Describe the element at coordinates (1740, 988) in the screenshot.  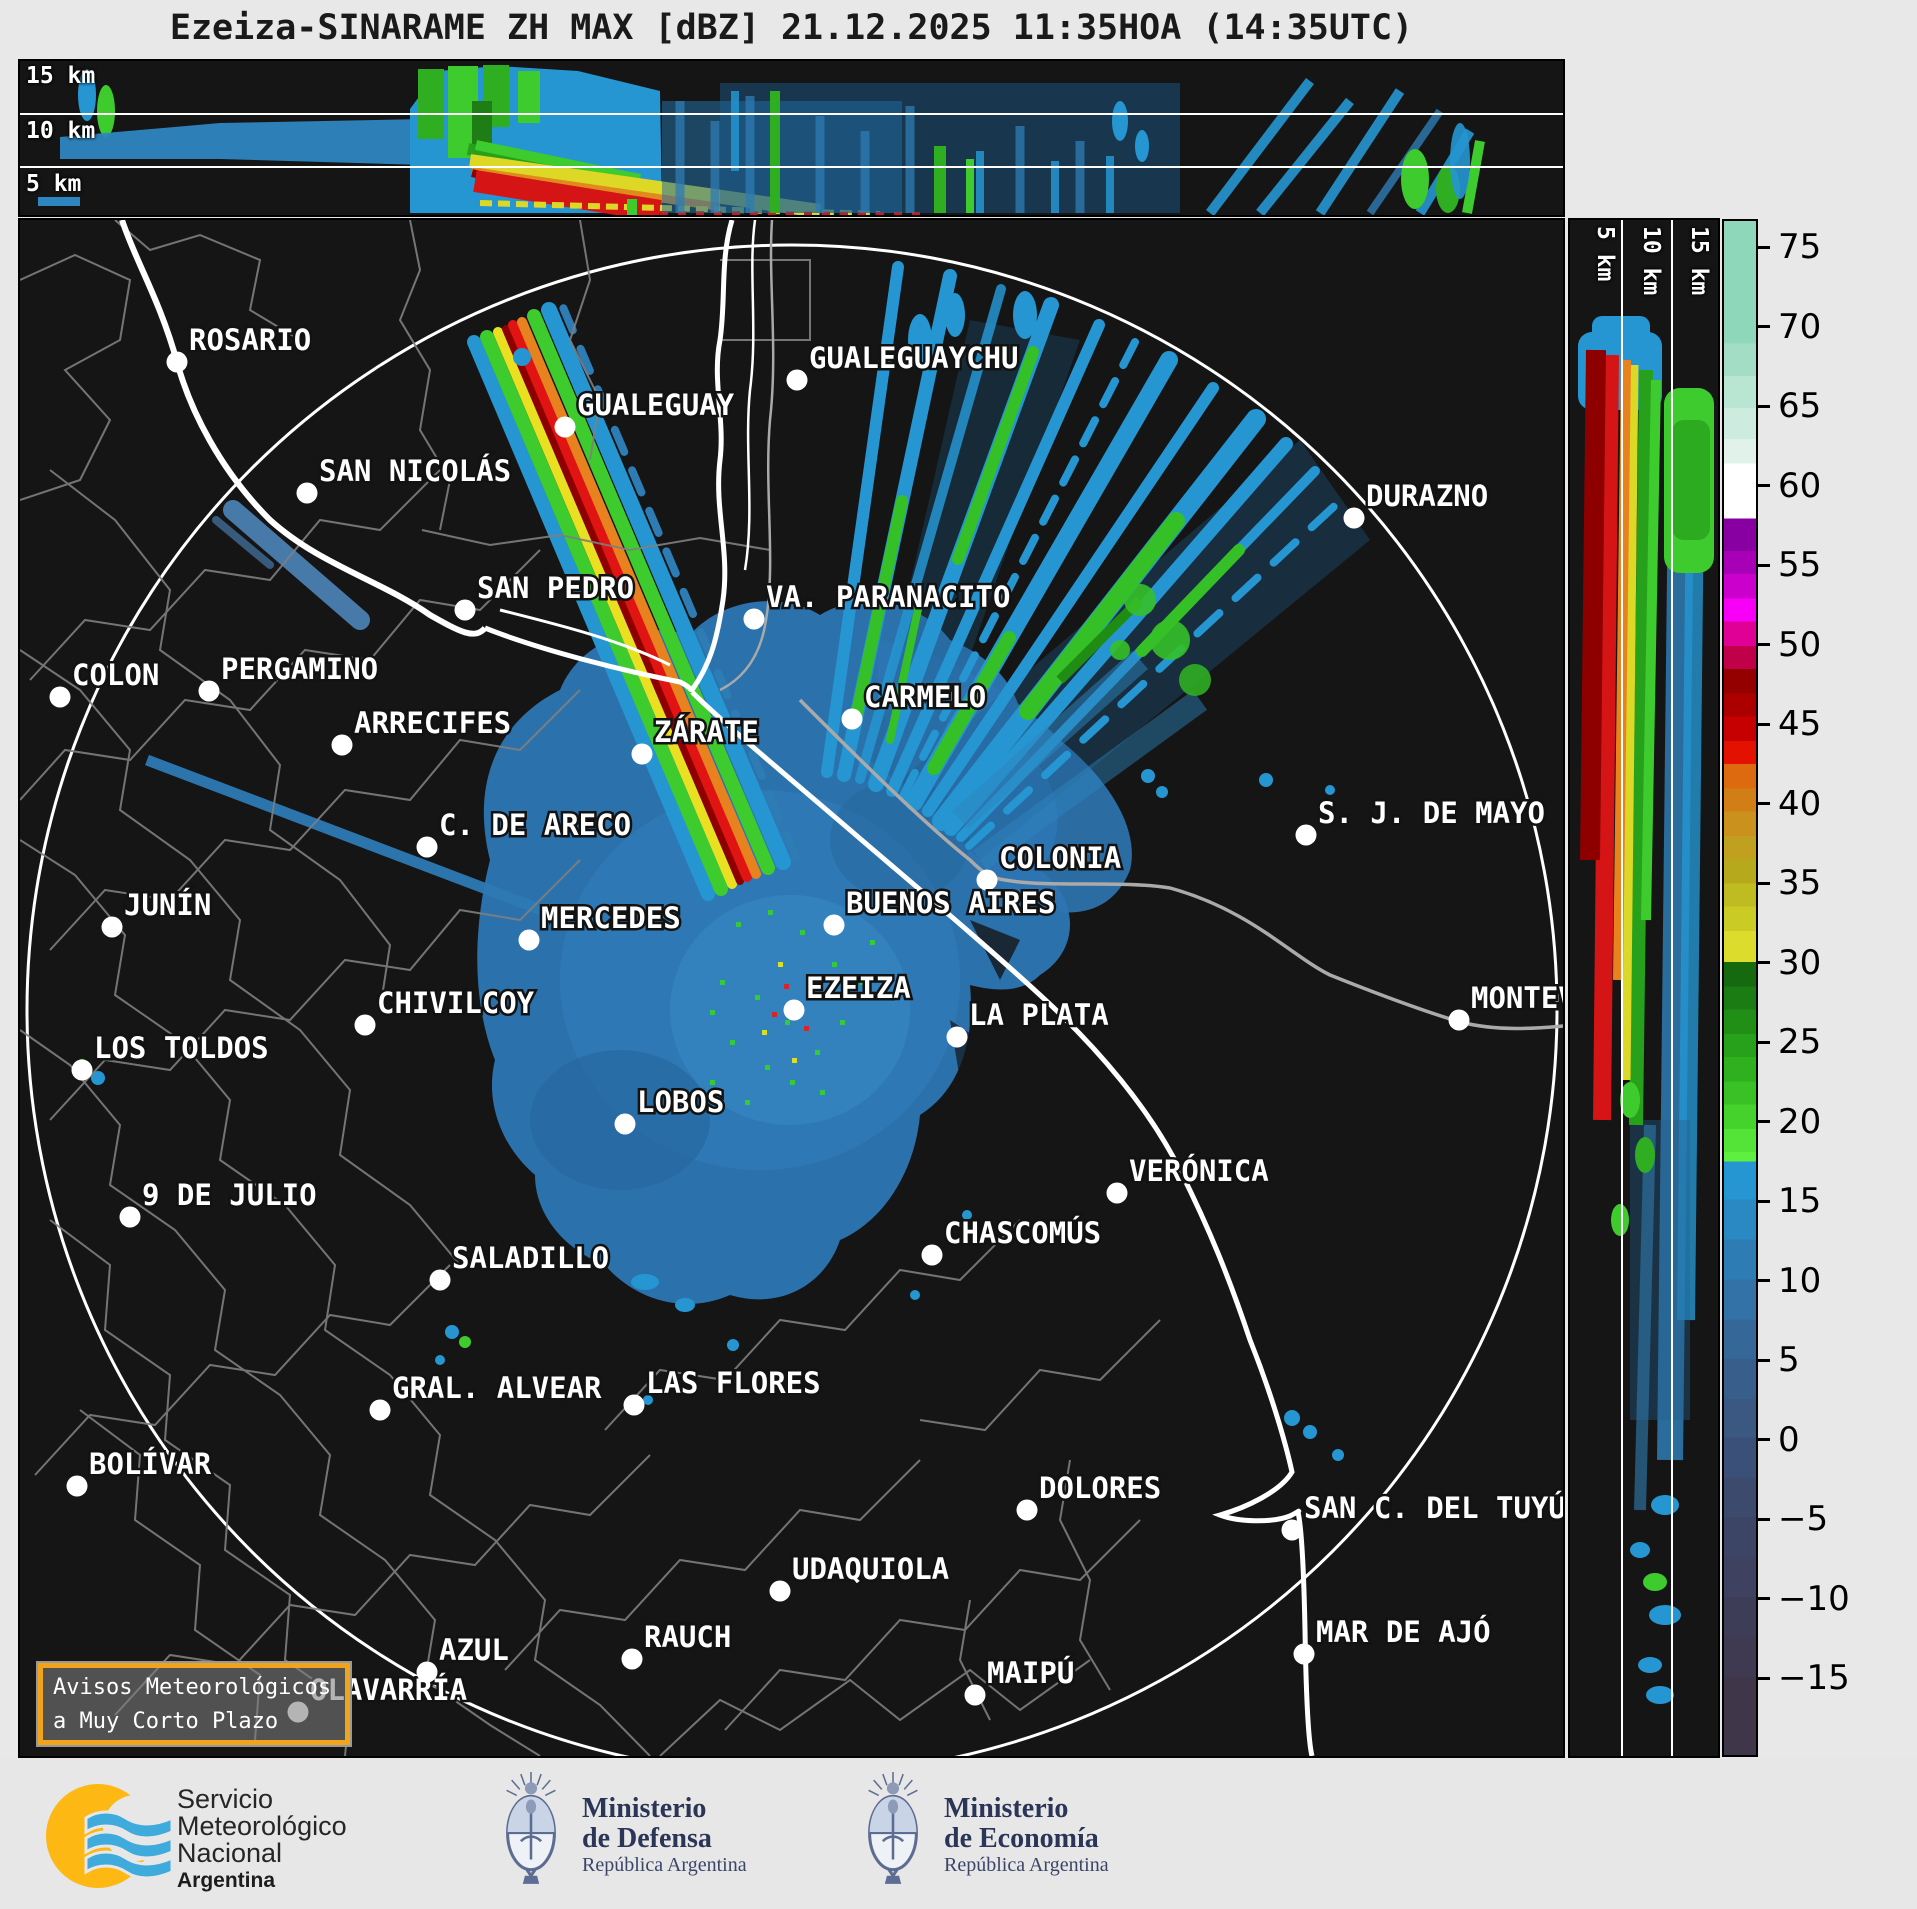
I see `dbz-colorbar` at that location.